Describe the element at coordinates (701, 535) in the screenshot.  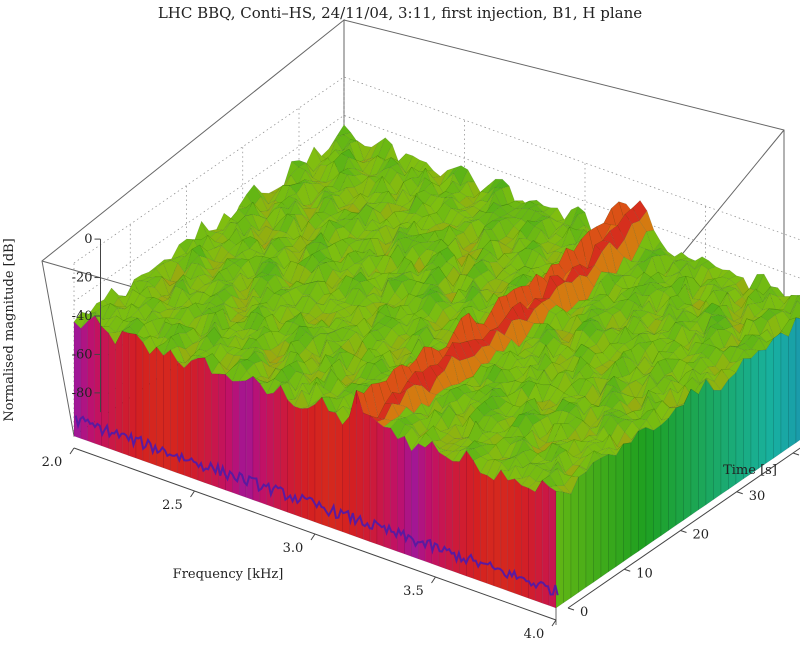
I see `y-tick-label: 20` at that location.